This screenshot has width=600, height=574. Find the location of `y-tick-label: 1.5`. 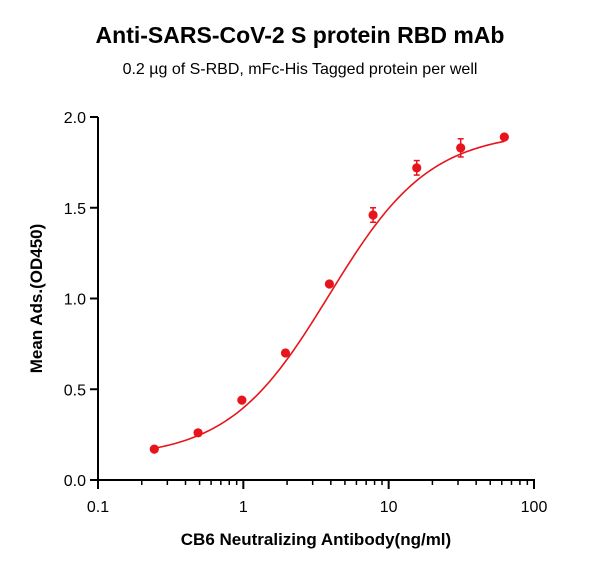

y-tick-label: 1.5 is located at coordinates (75, 209).